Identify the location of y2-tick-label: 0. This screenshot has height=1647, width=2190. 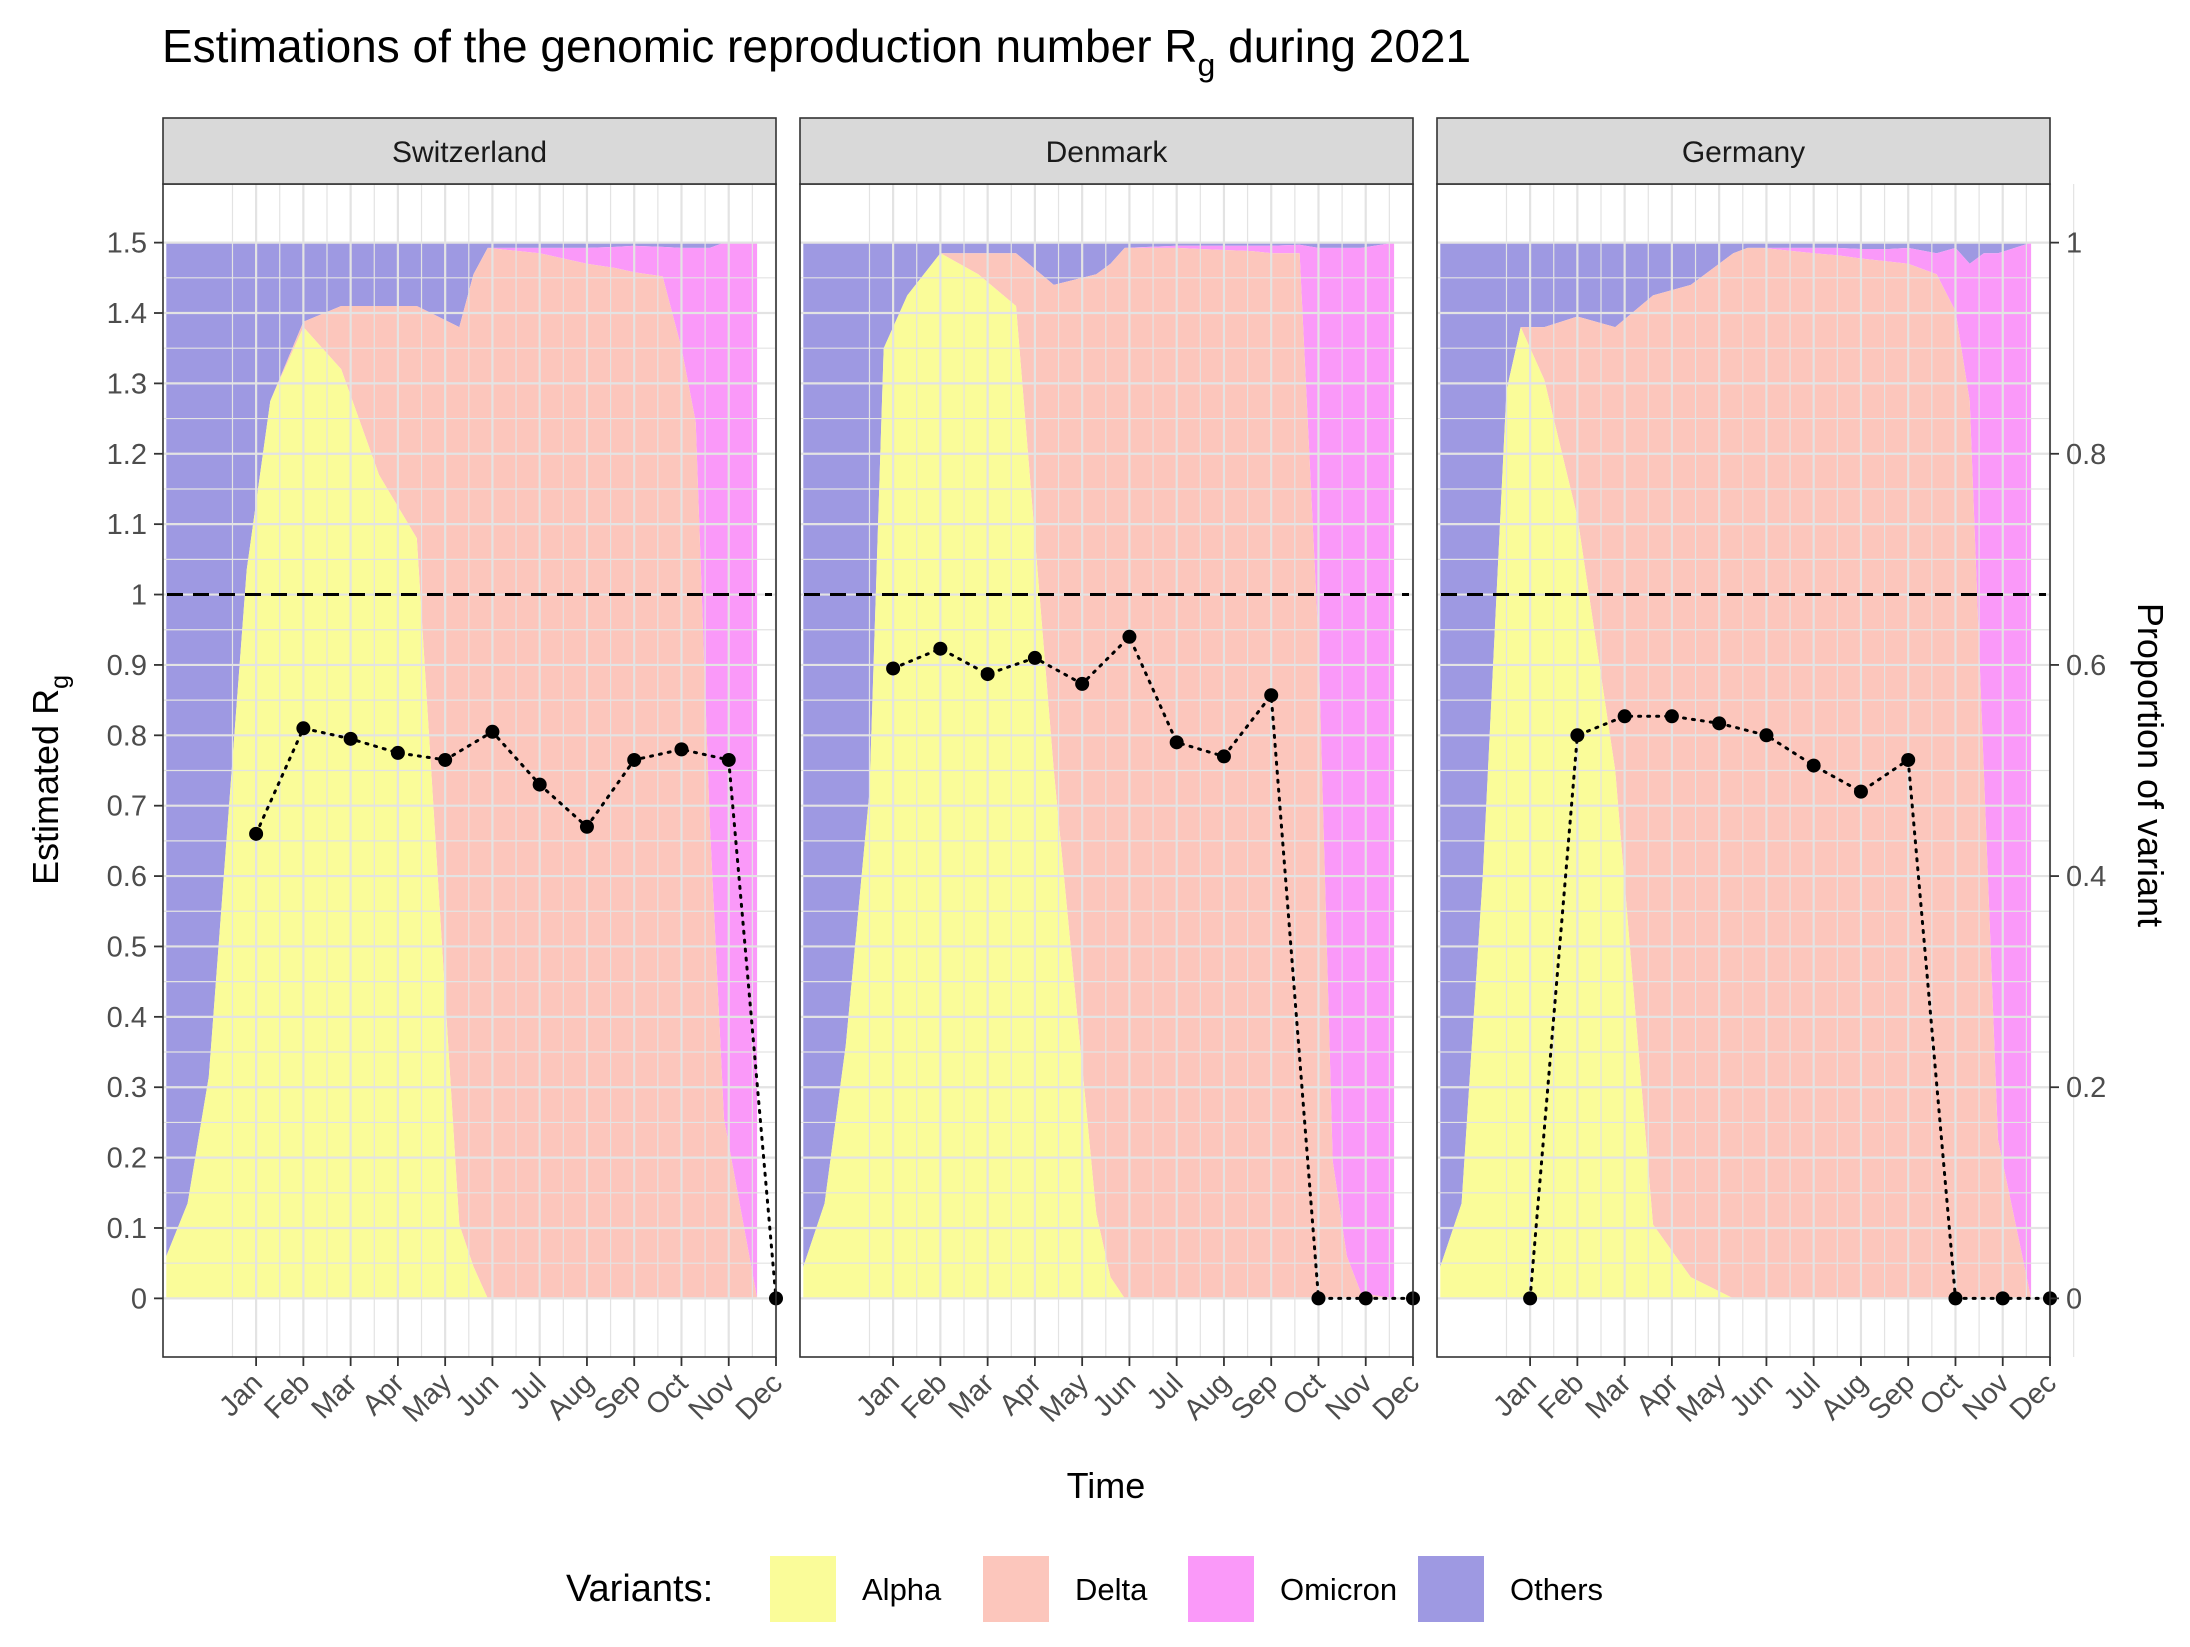
(2074, 1299).